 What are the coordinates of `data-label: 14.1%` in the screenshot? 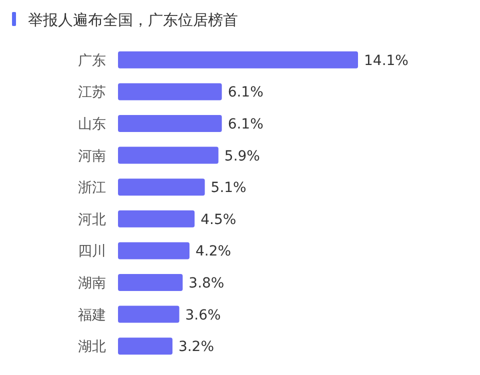 It's located at (386, 60).